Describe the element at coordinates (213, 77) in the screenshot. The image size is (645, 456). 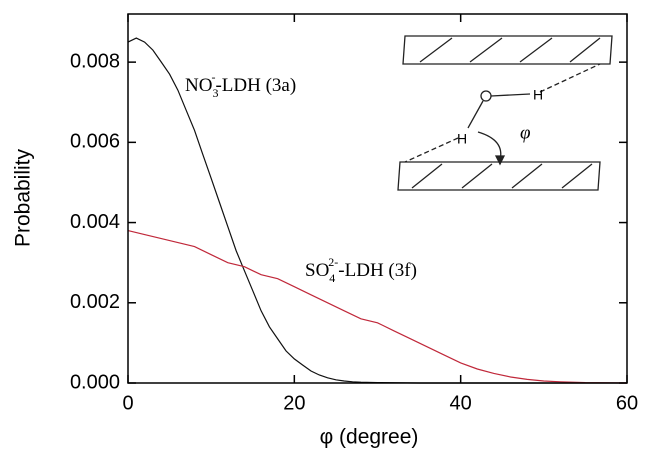
I see `series-label-part: -` at that location.